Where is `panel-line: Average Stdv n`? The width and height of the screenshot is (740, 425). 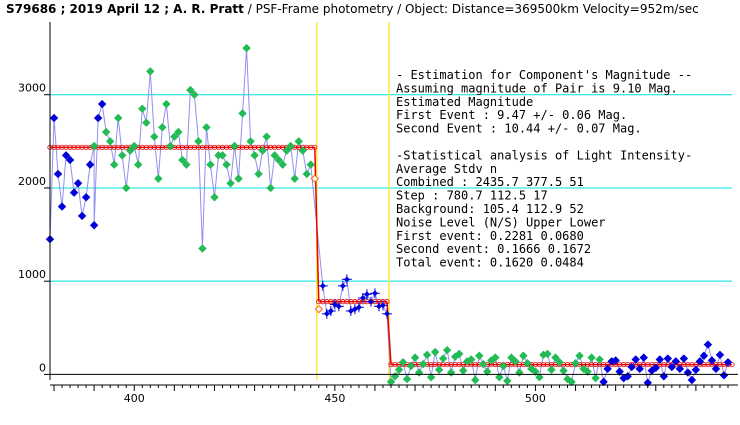
panel-line: Average Stdv n is located at coordinates (446, 169).